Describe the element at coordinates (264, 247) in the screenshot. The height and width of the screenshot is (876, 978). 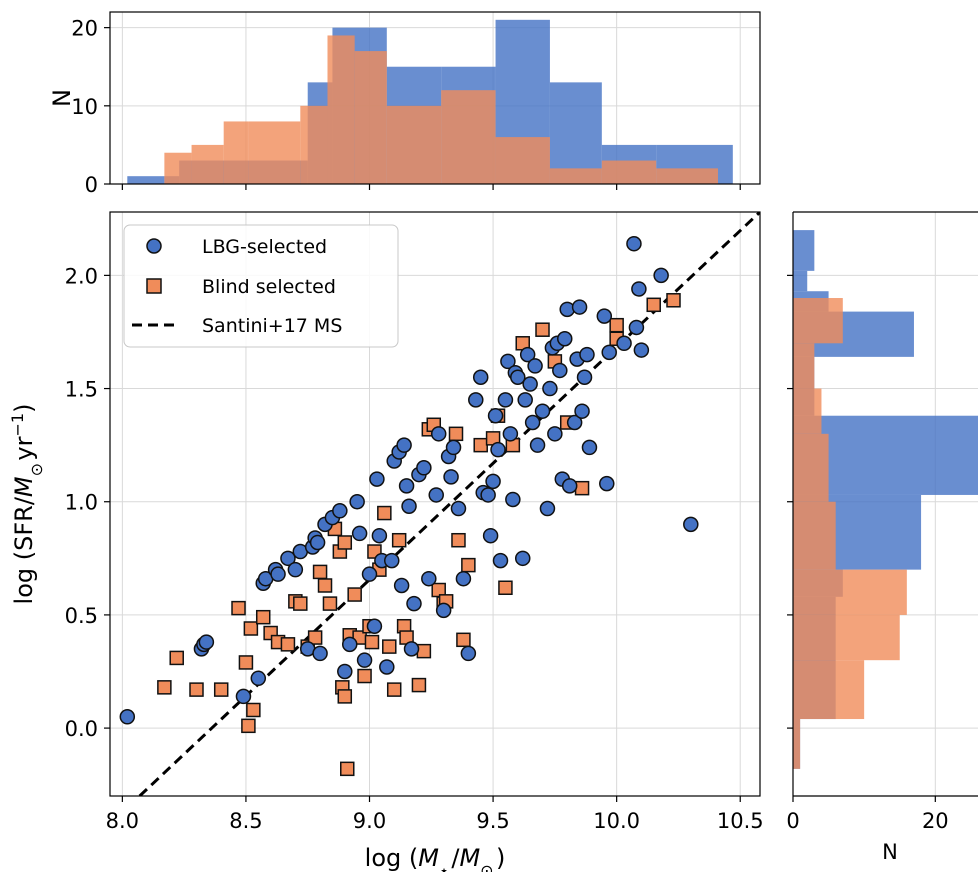
I see `legend-lbg-label: LBG-selected` at that location.